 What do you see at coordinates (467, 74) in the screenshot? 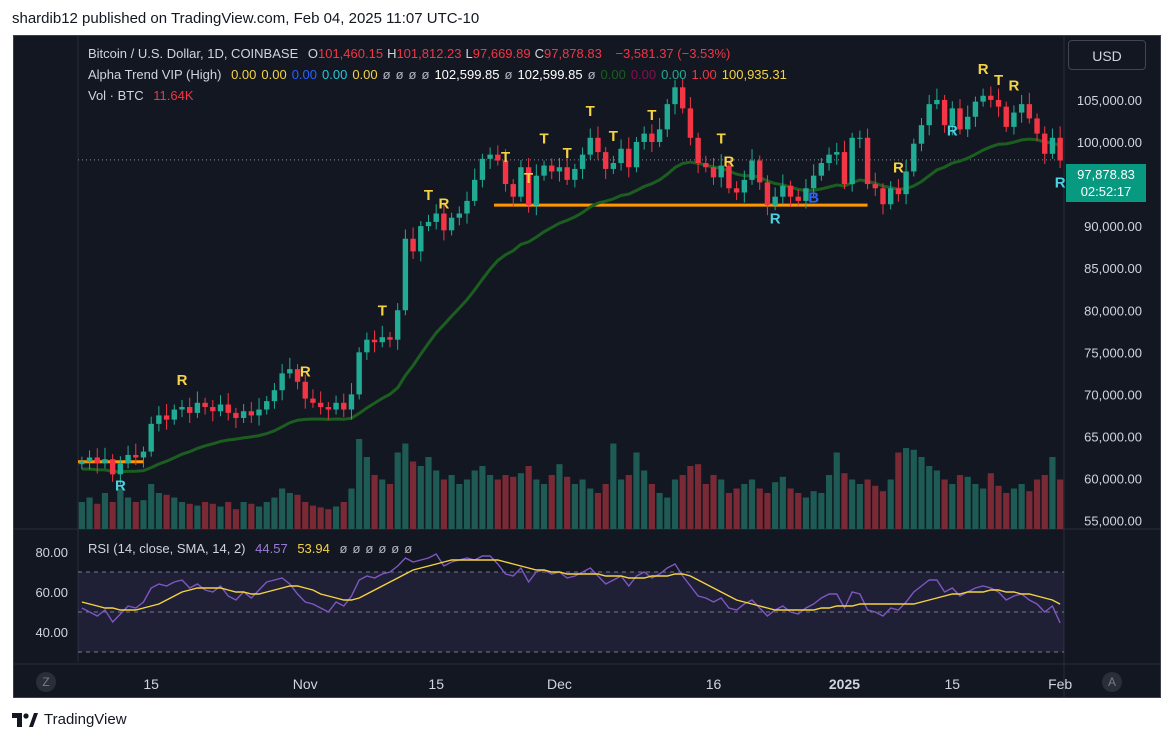
I see `alpha-trend-value: 102,599.85` at bounding box center [467, 74].